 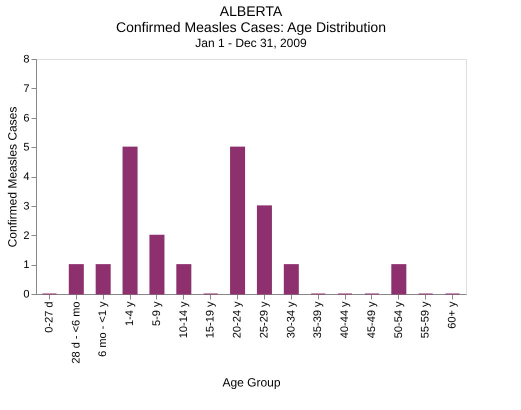 I want to click on x-tick-label: 1-4 y, so click(x=130, y=313).